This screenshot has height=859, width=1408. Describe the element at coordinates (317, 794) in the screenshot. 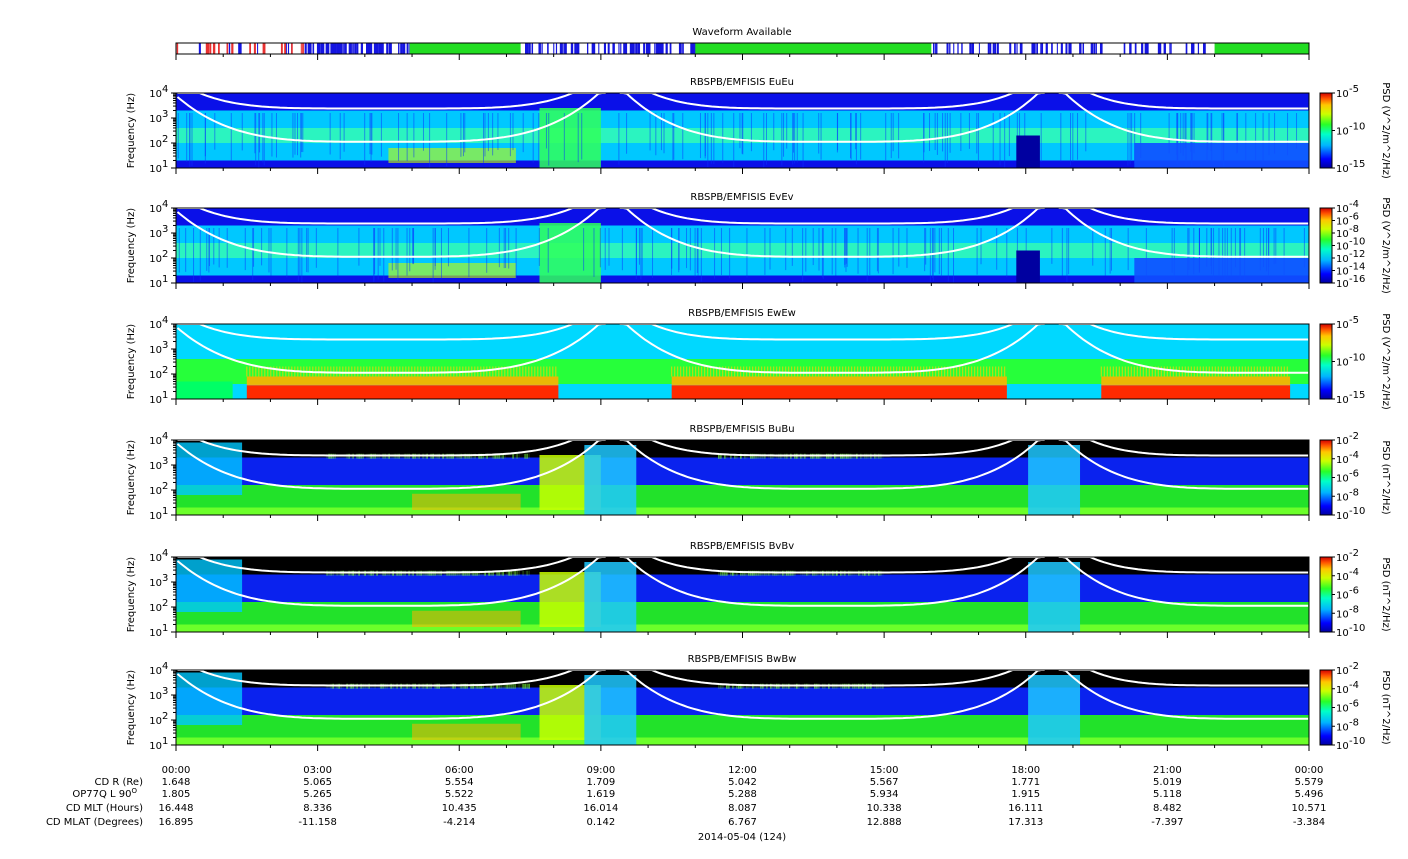

I see `ephemeris-value: 5.265` at that location.